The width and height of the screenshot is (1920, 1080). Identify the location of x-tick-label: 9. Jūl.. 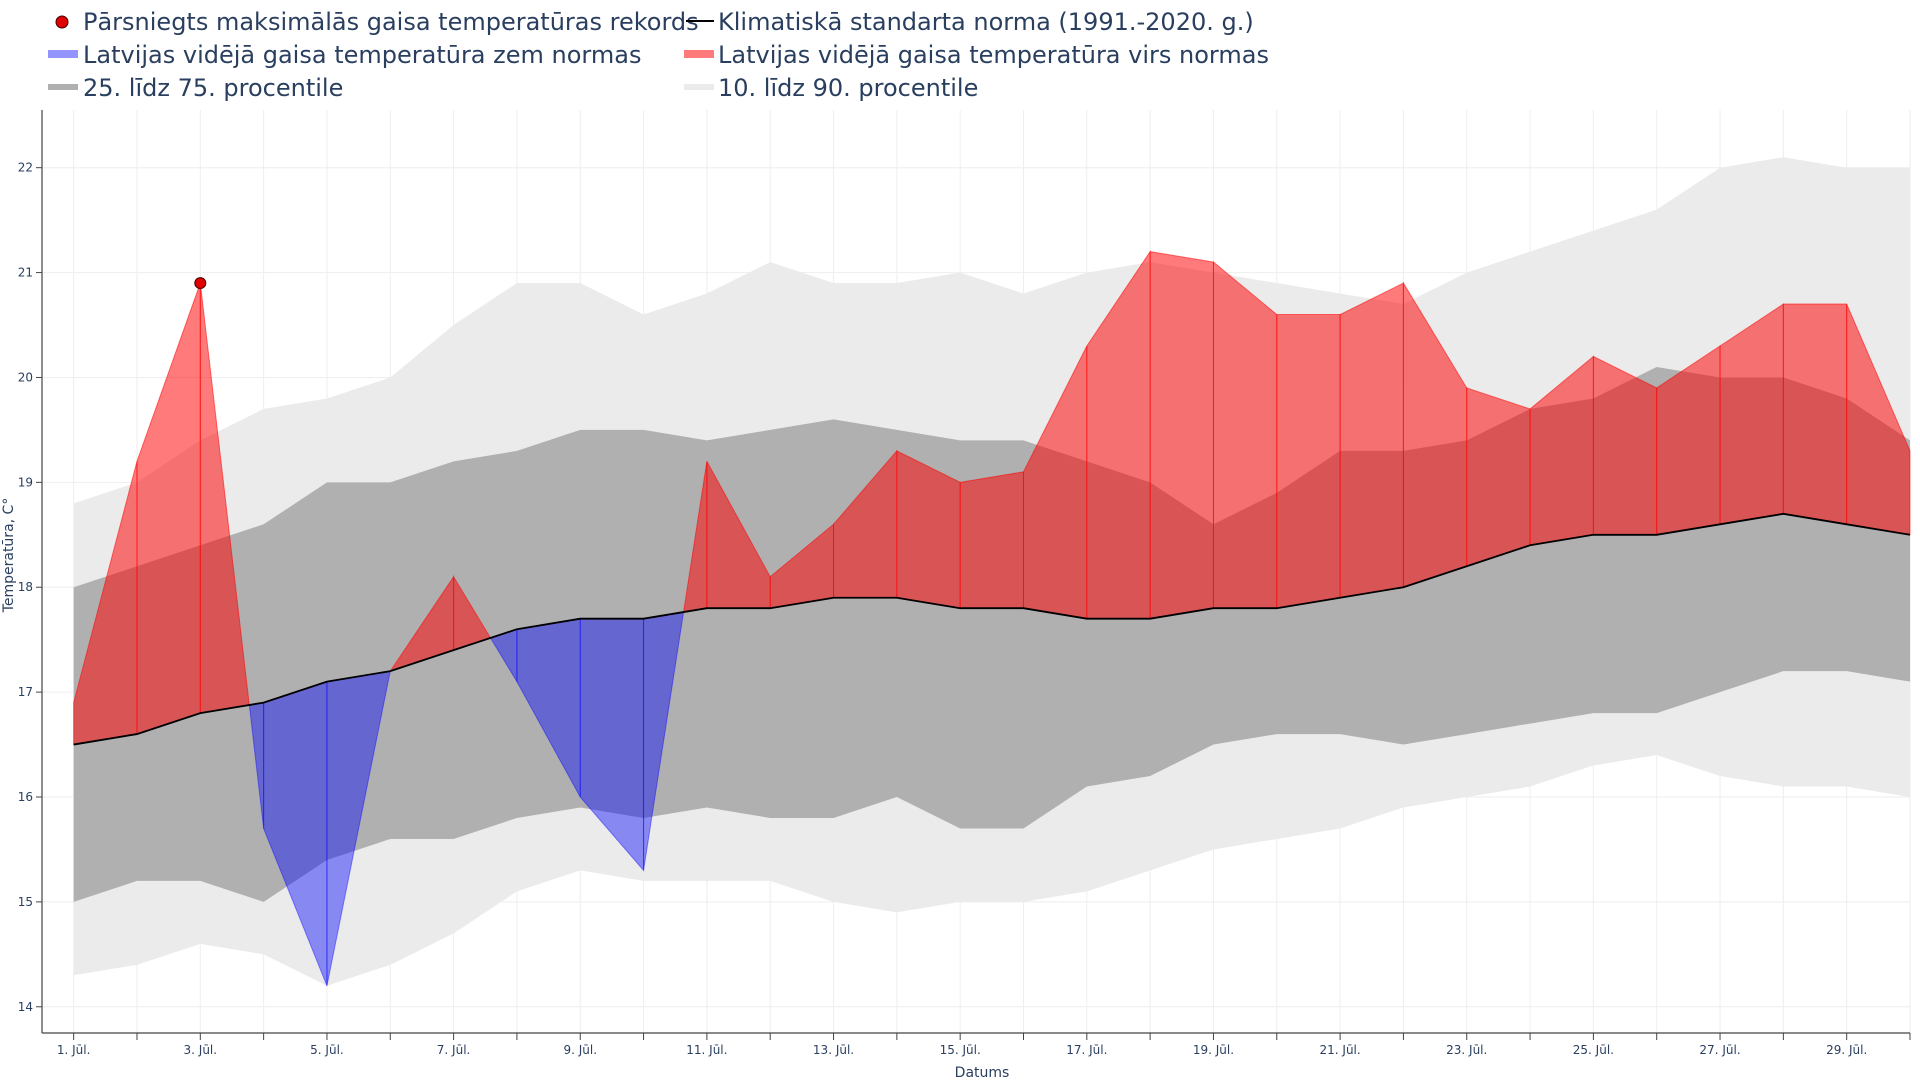
(580, 1050).